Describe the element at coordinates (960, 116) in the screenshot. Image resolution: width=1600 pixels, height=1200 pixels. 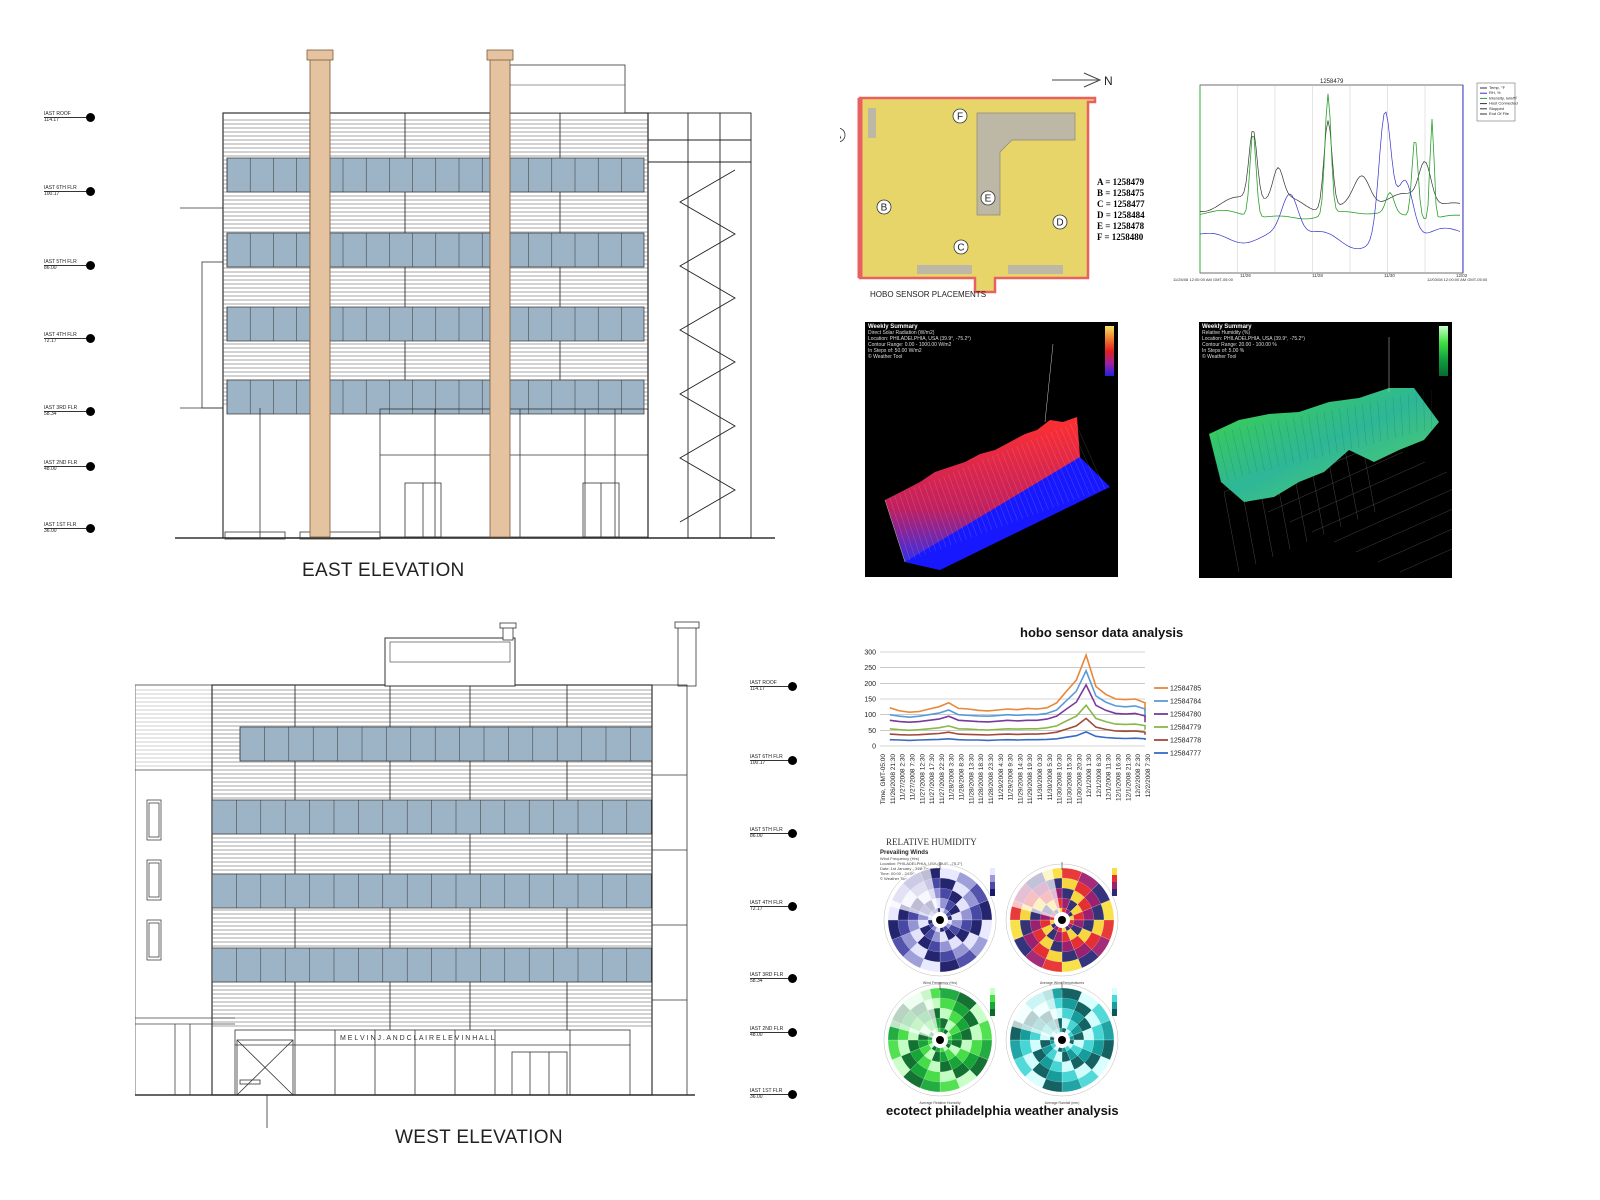
I see `sensor-marker-f: F` at that location.